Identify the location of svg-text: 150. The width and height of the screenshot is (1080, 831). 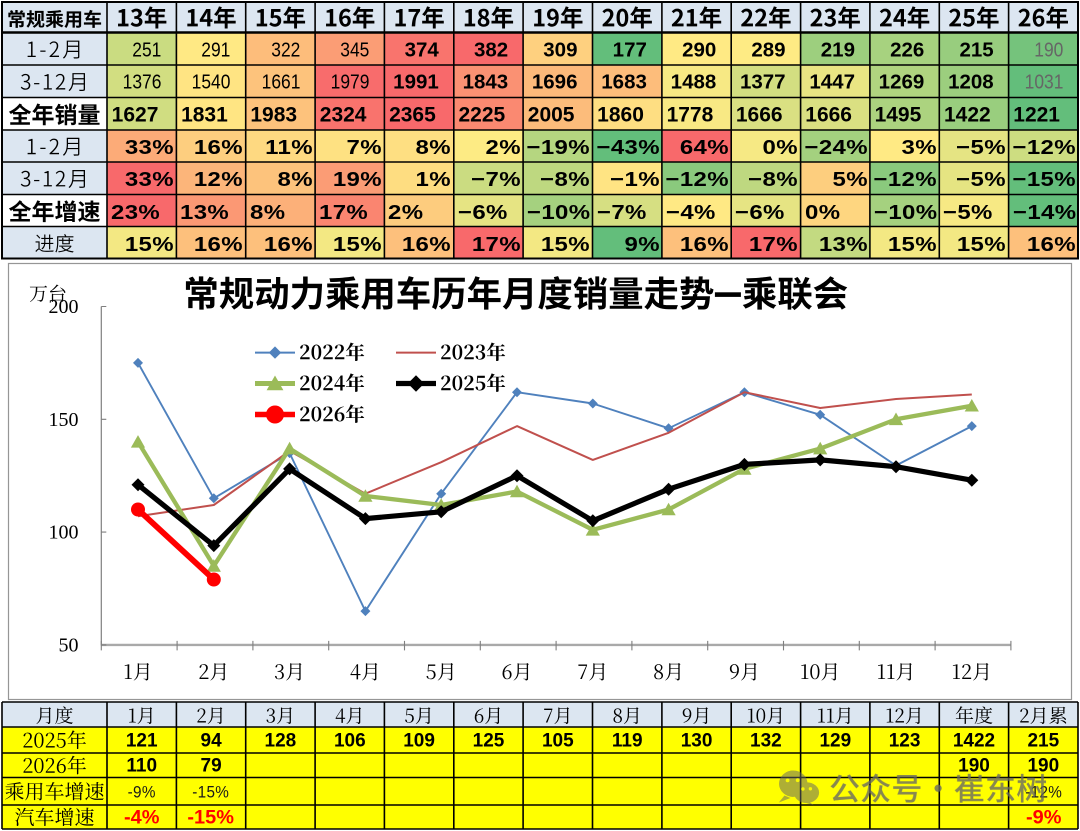
(64, 420).